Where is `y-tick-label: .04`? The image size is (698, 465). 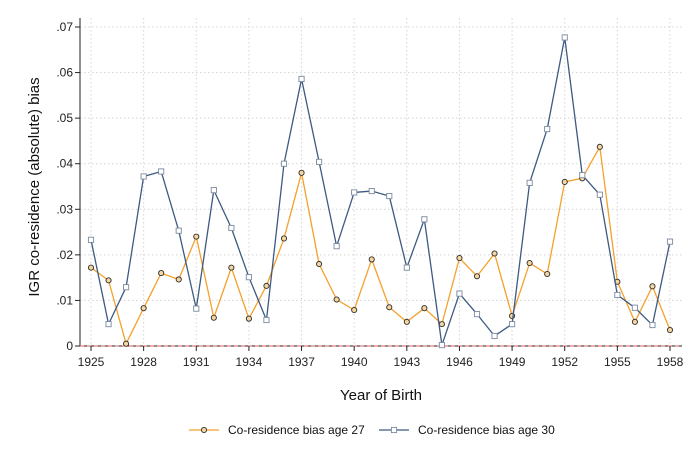
y-tick-label: .04 is located at coordinates (64, 164).